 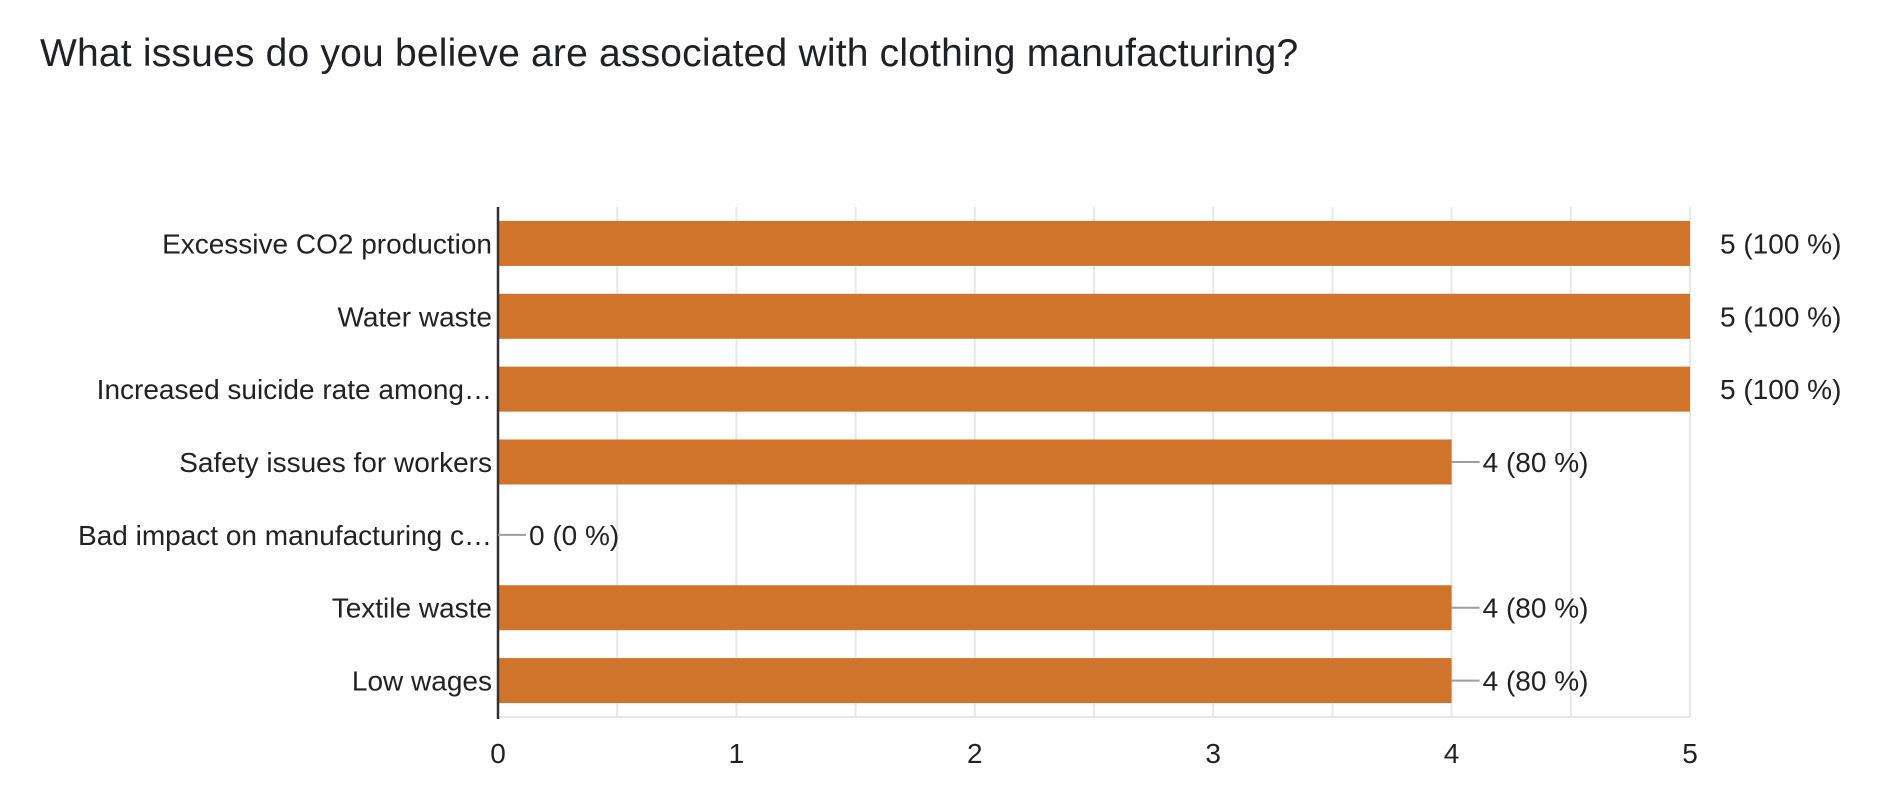 I want to click on x-tick-label: 0, so click(x=498, y=753).